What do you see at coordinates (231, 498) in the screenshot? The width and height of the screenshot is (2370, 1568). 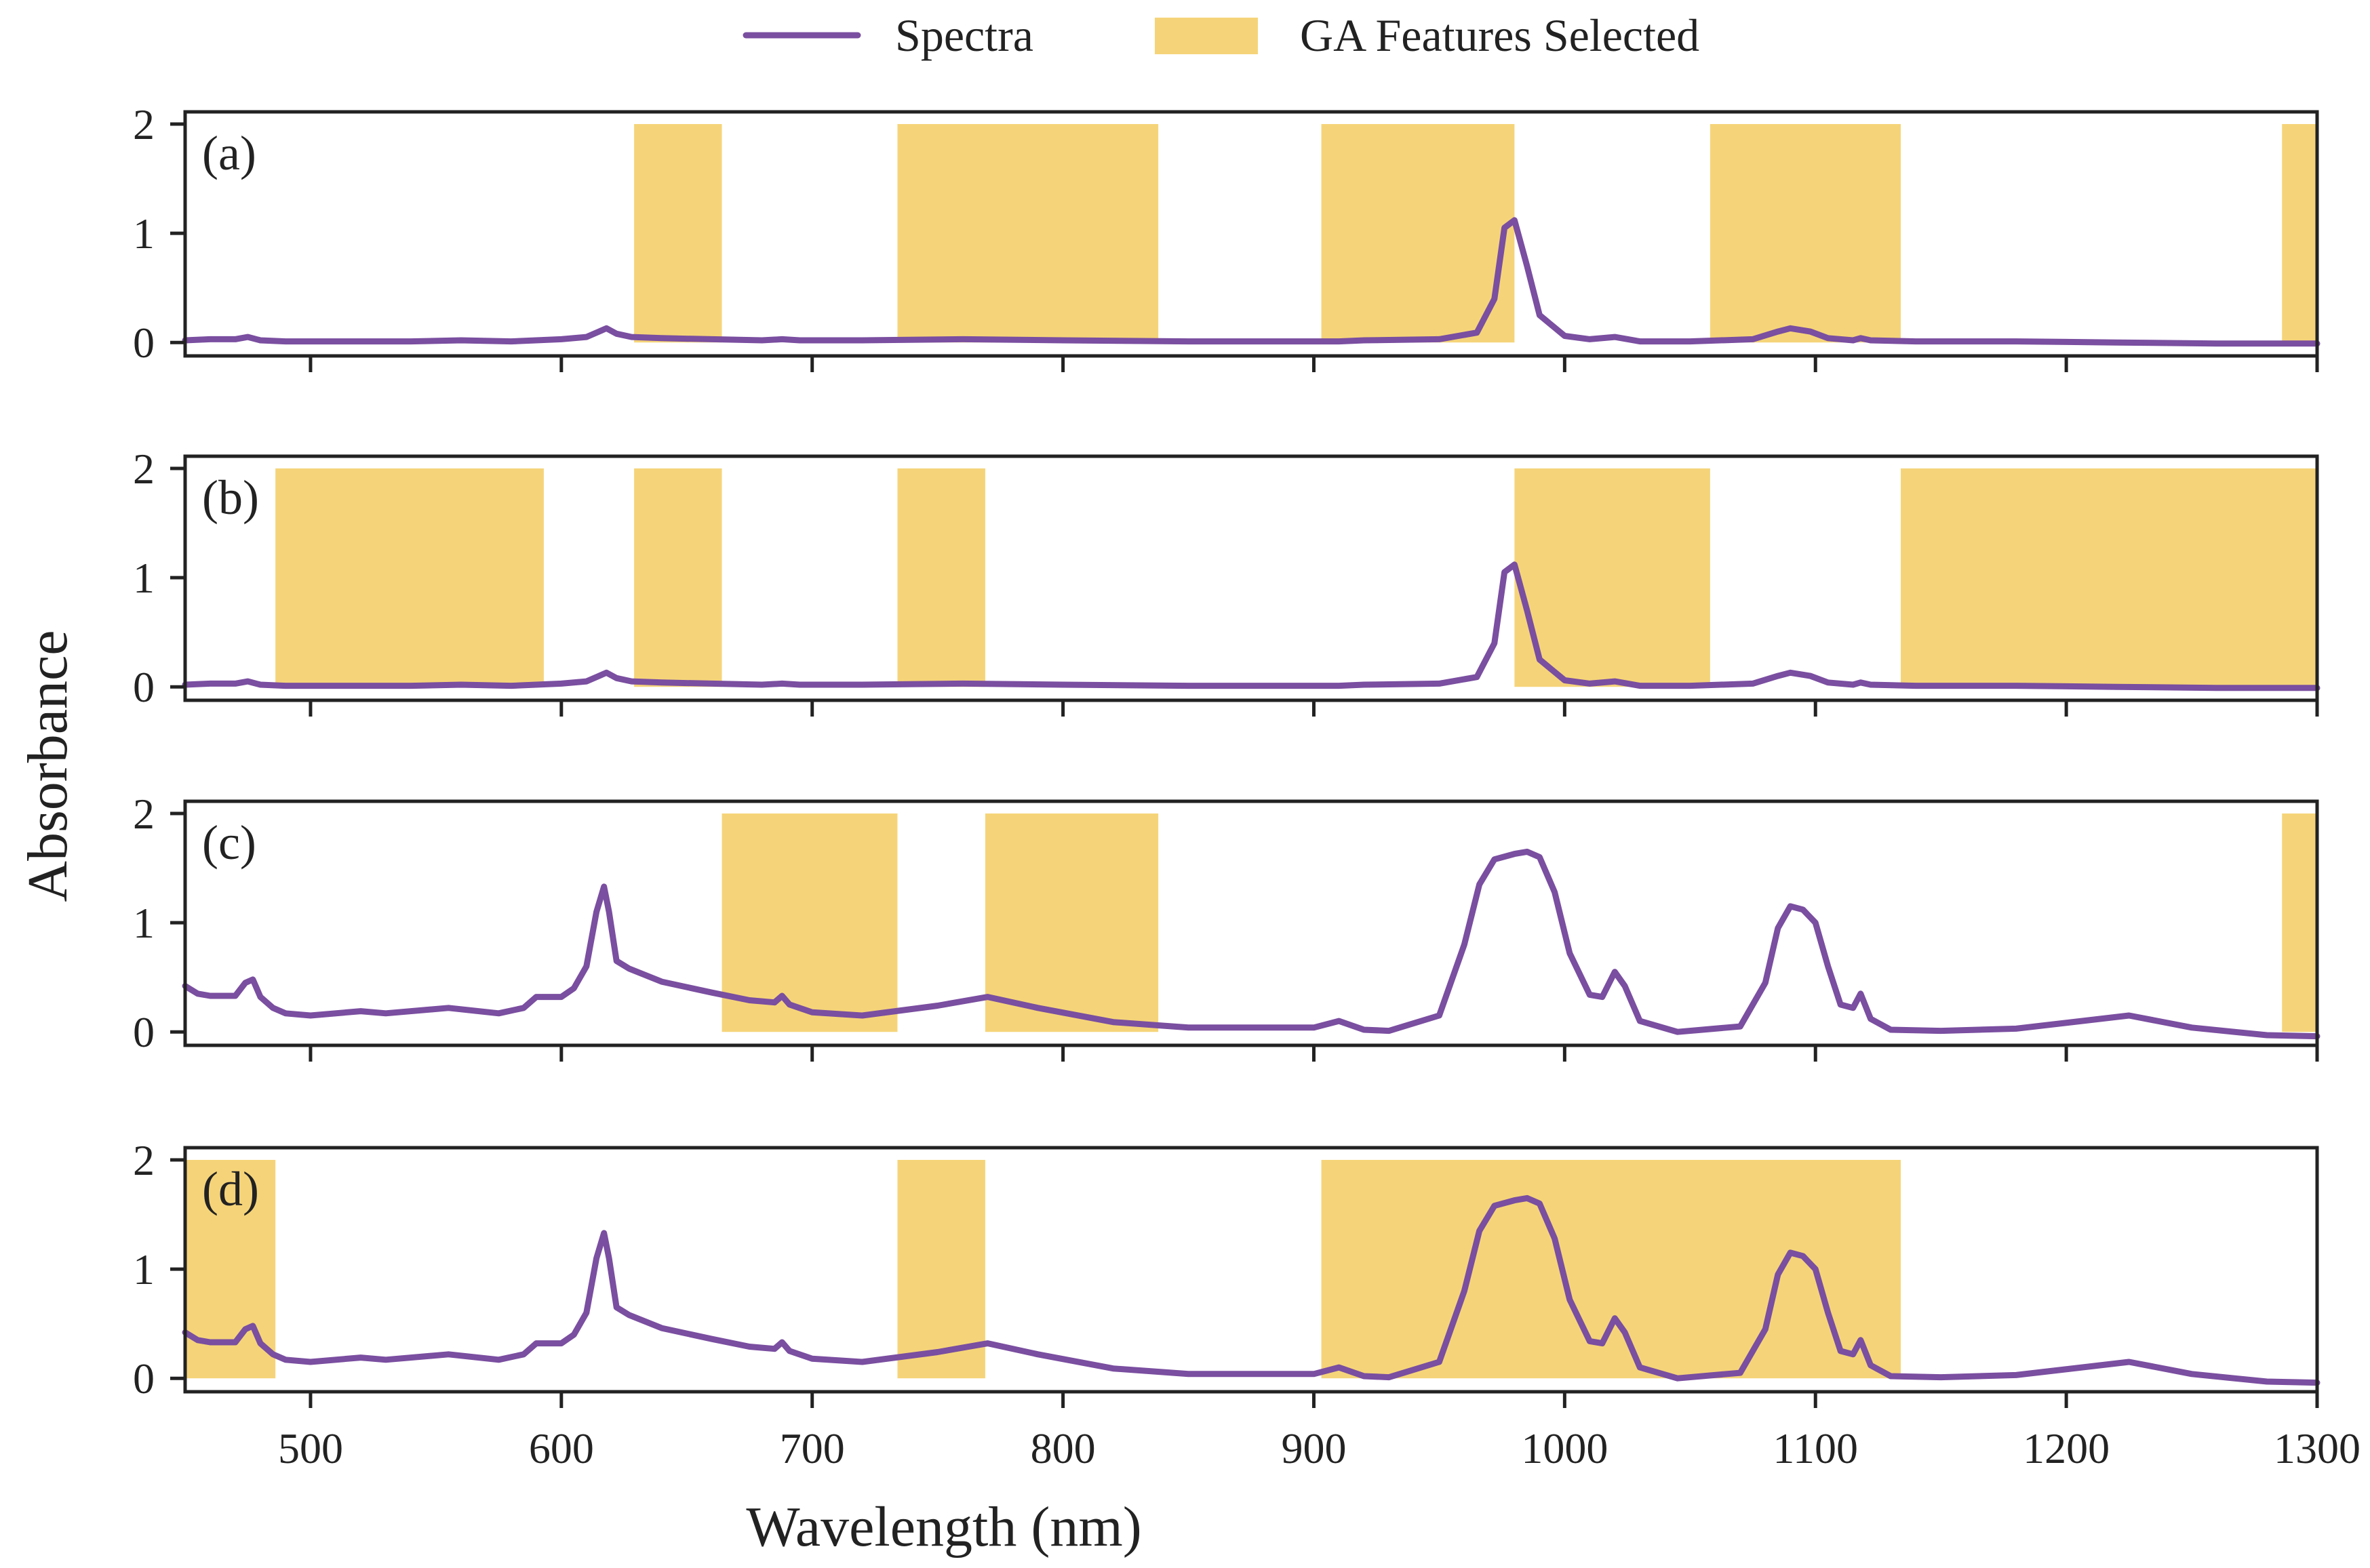 I see `panel-label: (b)` at bounding box center [231, 498].